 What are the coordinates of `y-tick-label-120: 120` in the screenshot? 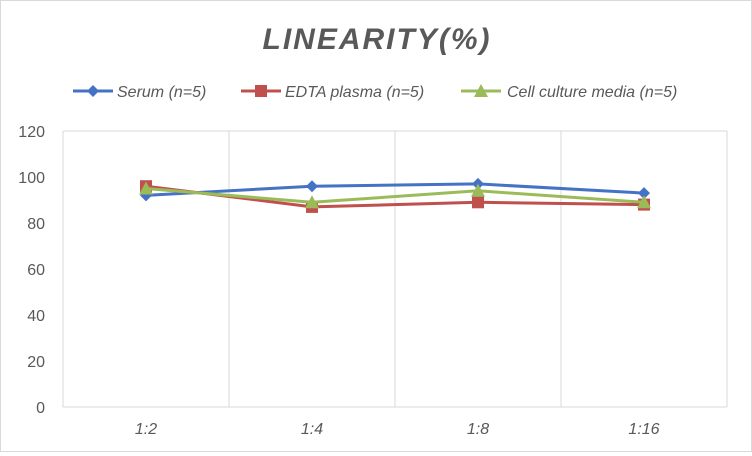 It's located at (31, 132).